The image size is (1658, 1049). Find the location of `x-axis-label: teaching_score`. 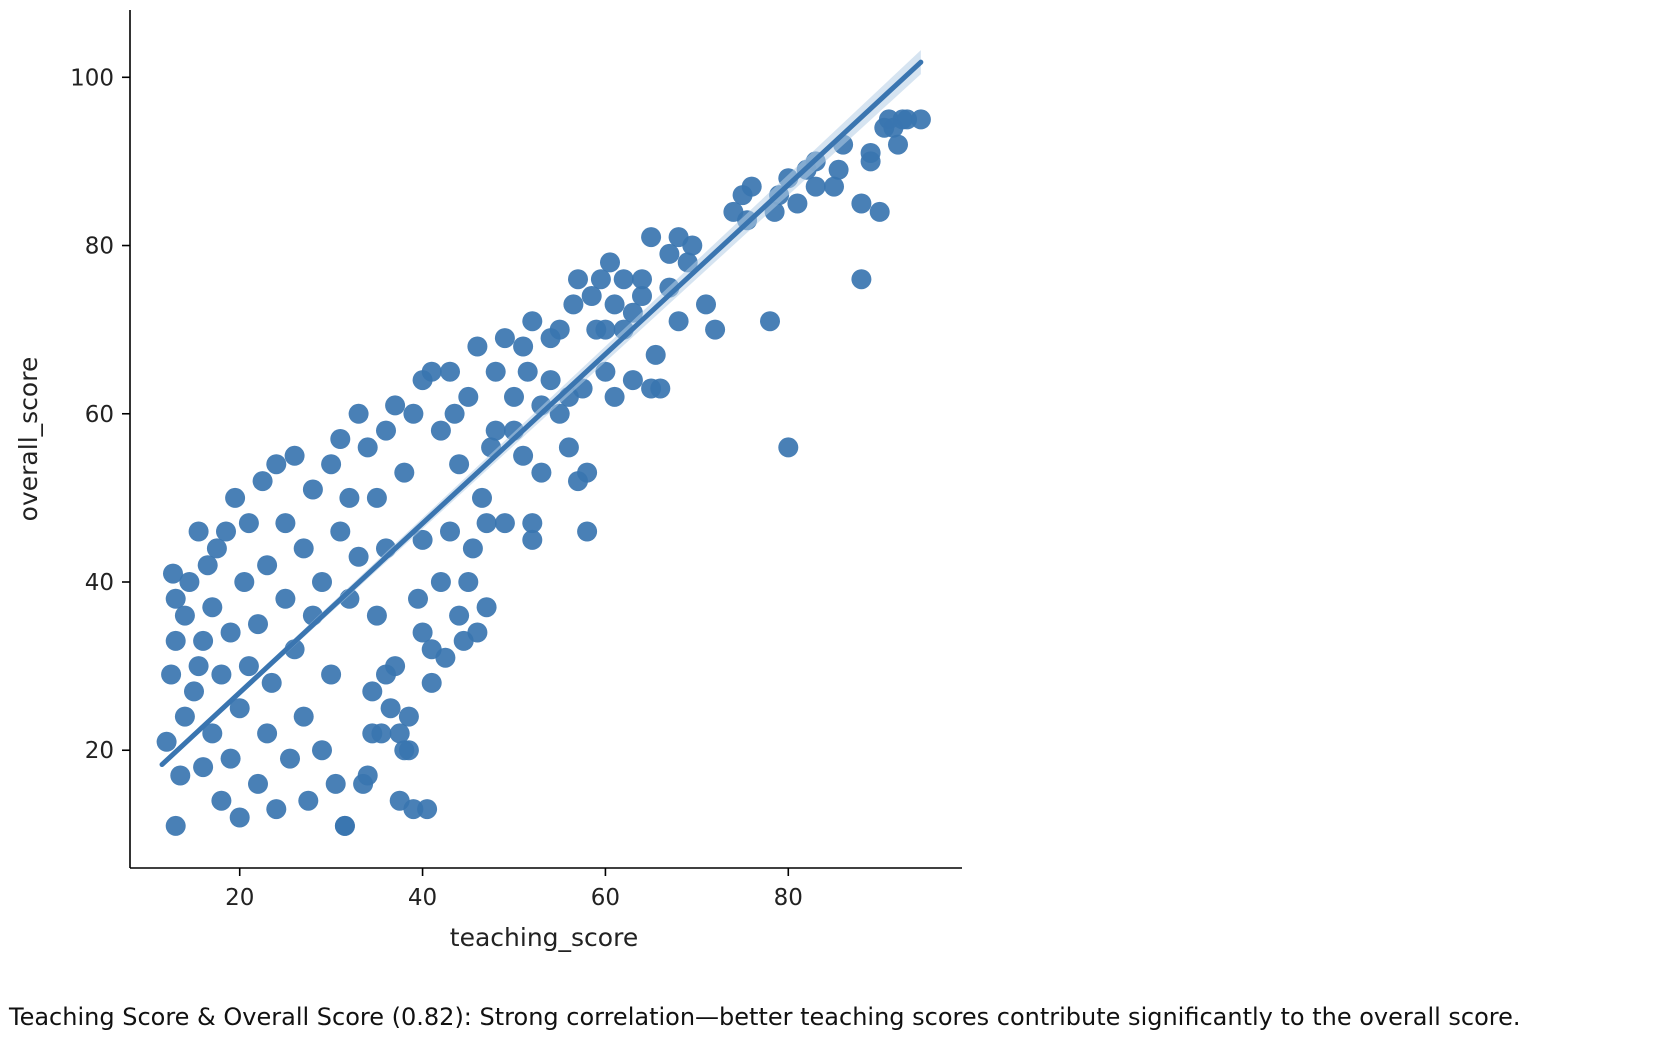

x-axis-label: teaching_score is located at coordinates (544, 937).